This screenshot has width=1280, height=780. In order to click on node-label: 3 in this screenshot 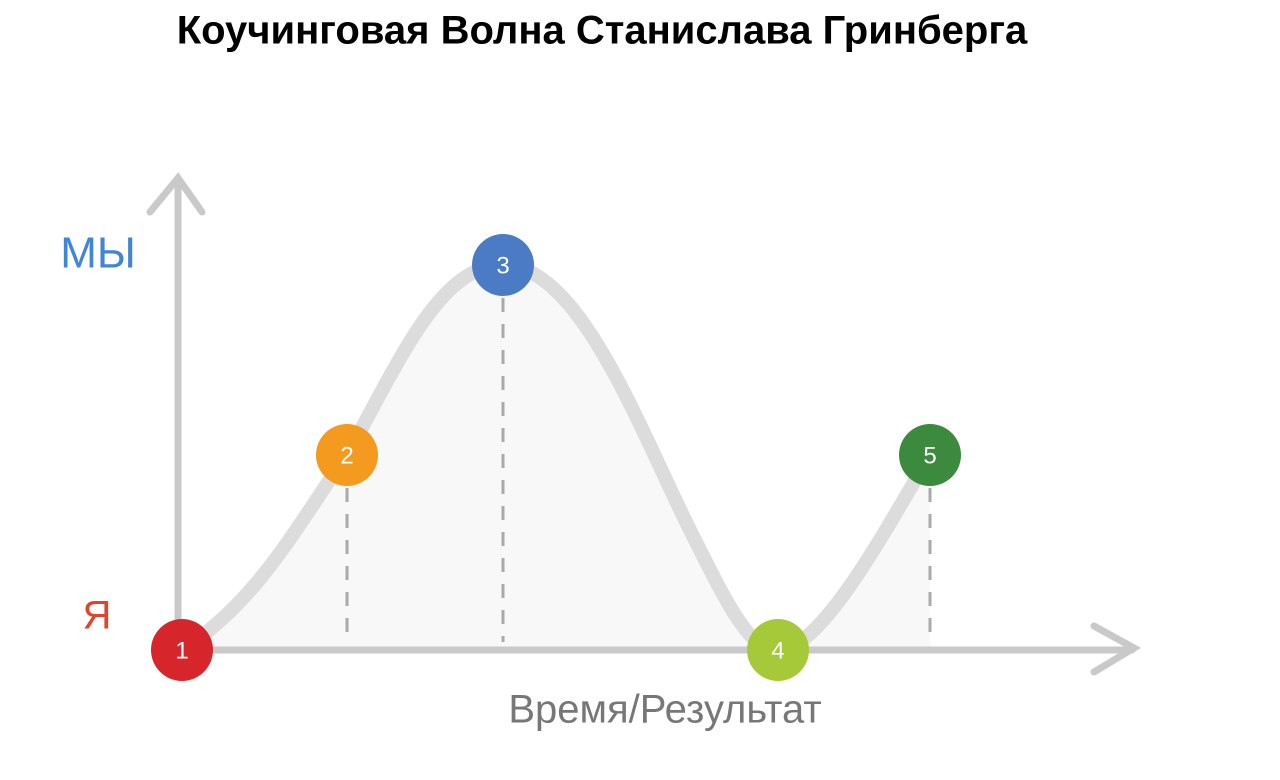, I will do `click(502, 265)`.